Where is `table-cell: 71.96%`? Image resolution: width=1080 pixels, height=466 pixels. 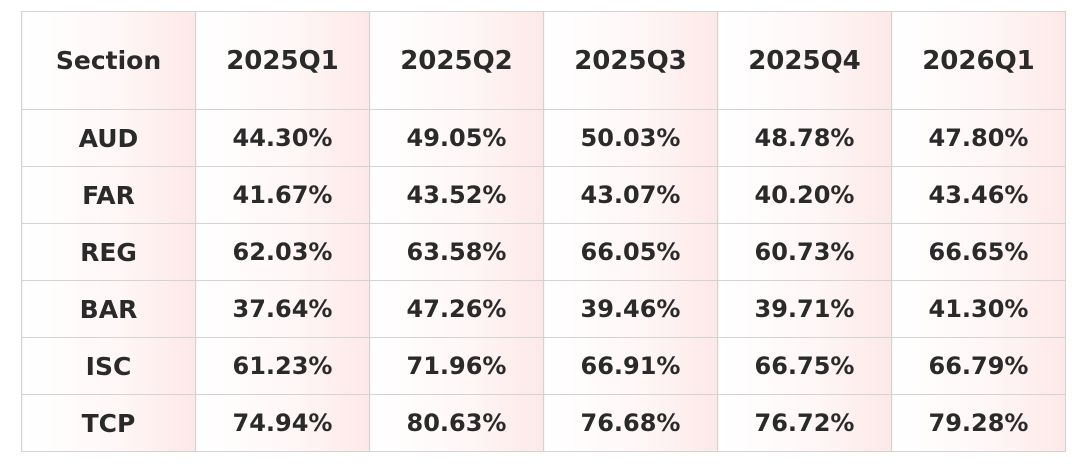
table-cell: 71.96% is located at coordinates (456, 366).